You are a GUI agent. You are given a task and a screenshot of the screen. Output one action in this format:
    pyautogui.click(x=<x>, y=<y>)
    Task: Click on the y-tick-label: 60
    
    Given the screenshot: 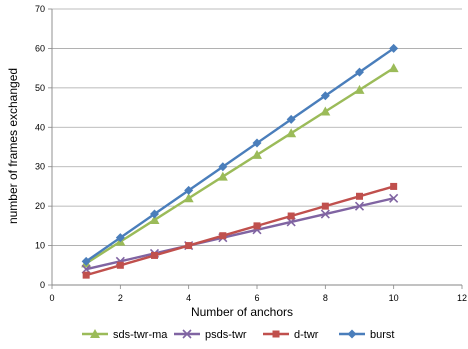 What is the action you would take?
    pyautogui.click(x=40, y=48)
    